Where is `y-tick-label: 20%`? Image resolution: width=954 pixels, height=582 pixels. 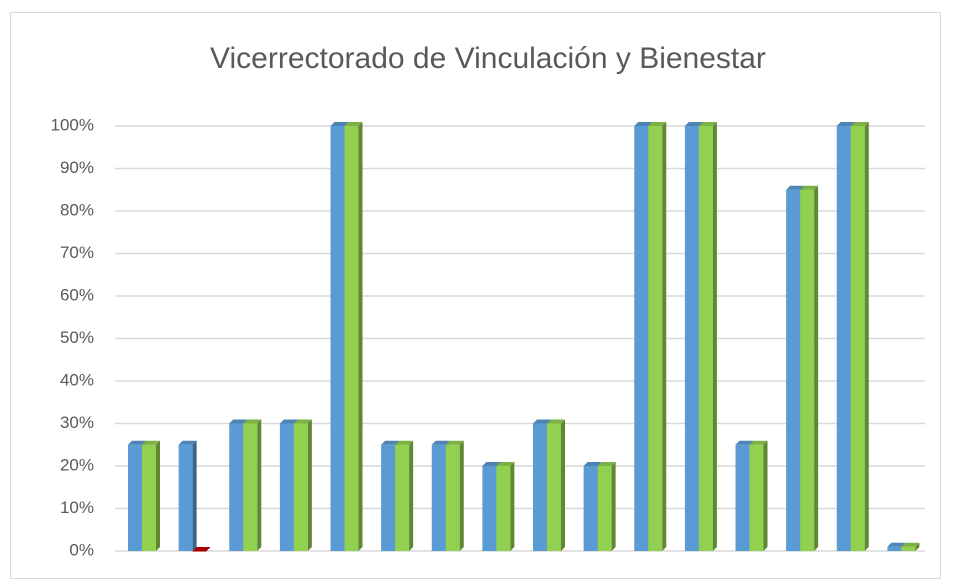
y-tick-label: 20% is located at coordinates (77, 464).